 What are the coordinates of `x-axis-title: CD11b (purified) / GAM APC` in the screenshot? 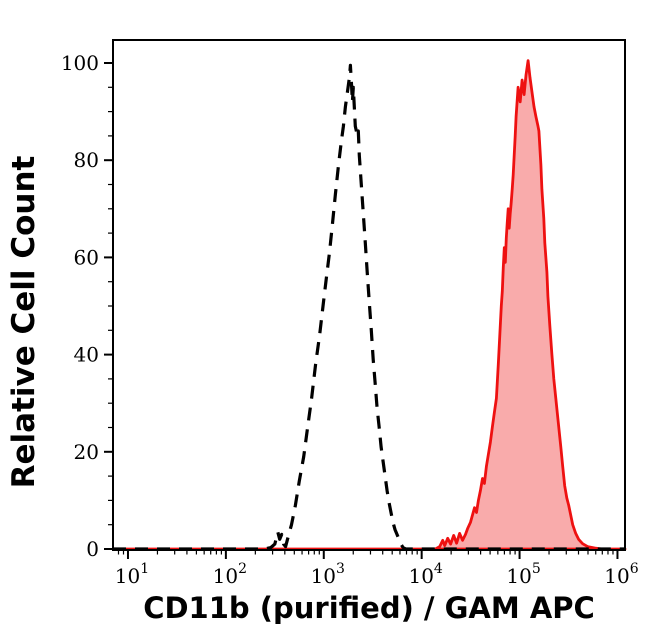 It's located at (369, 608).